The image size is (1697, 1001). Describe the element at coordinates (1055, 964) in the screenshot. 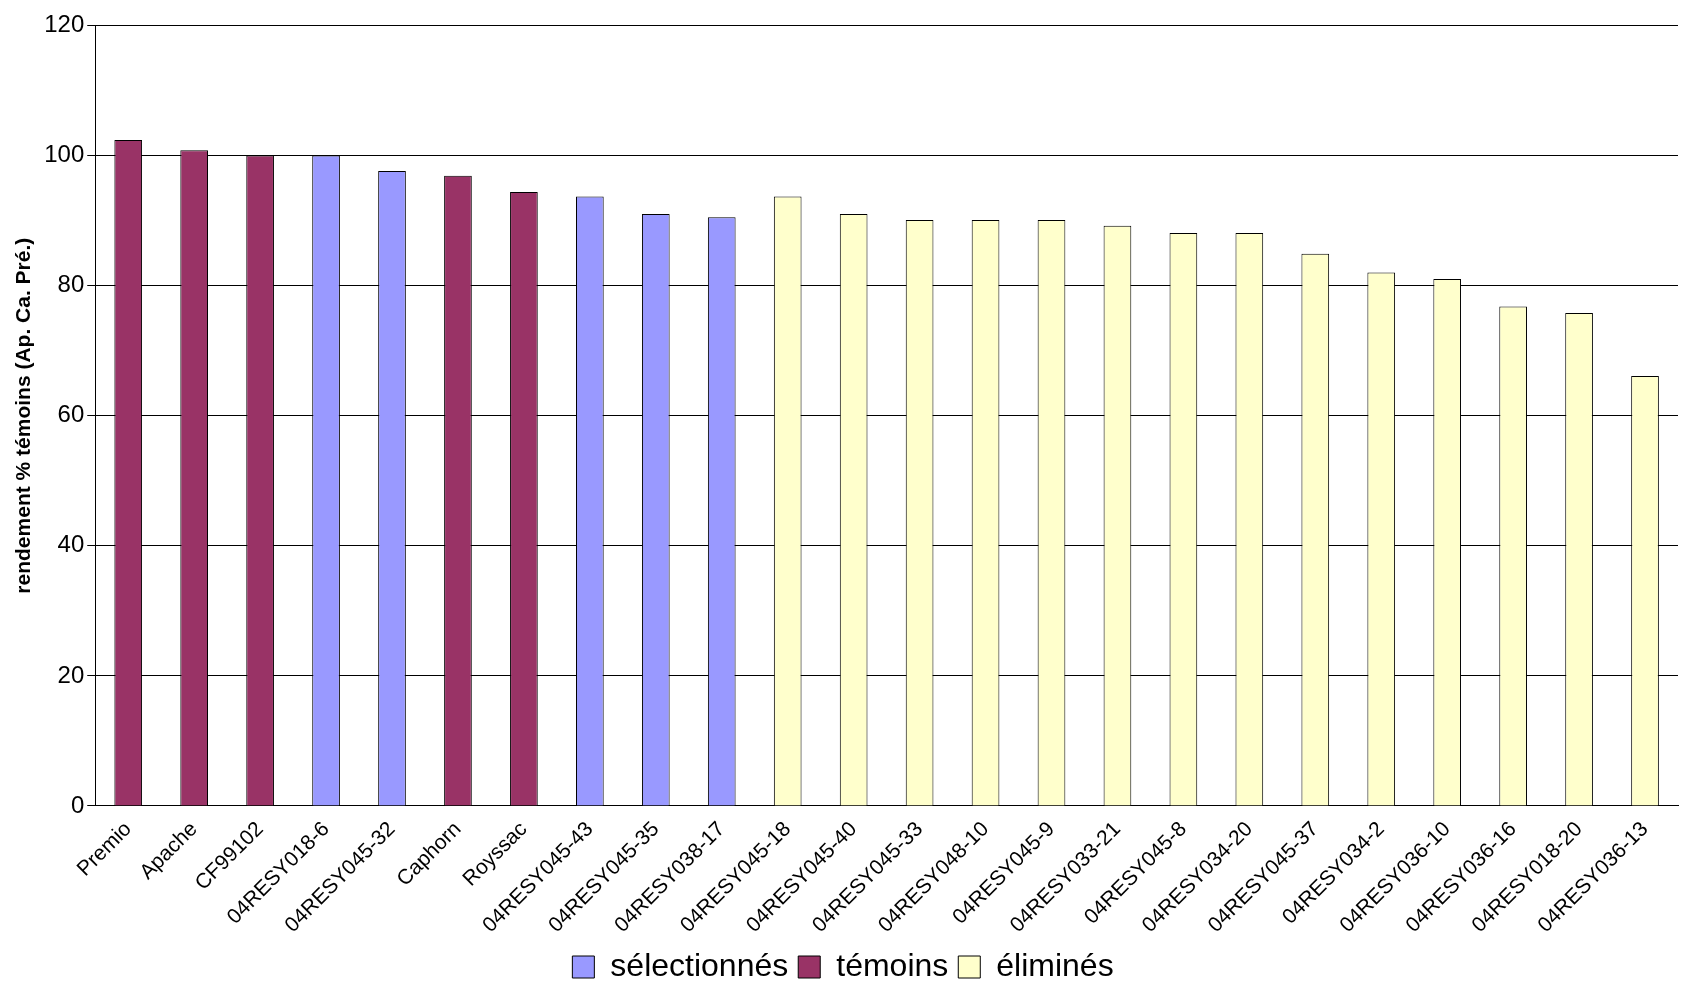

I see `legend-label: éliminés` at that location.